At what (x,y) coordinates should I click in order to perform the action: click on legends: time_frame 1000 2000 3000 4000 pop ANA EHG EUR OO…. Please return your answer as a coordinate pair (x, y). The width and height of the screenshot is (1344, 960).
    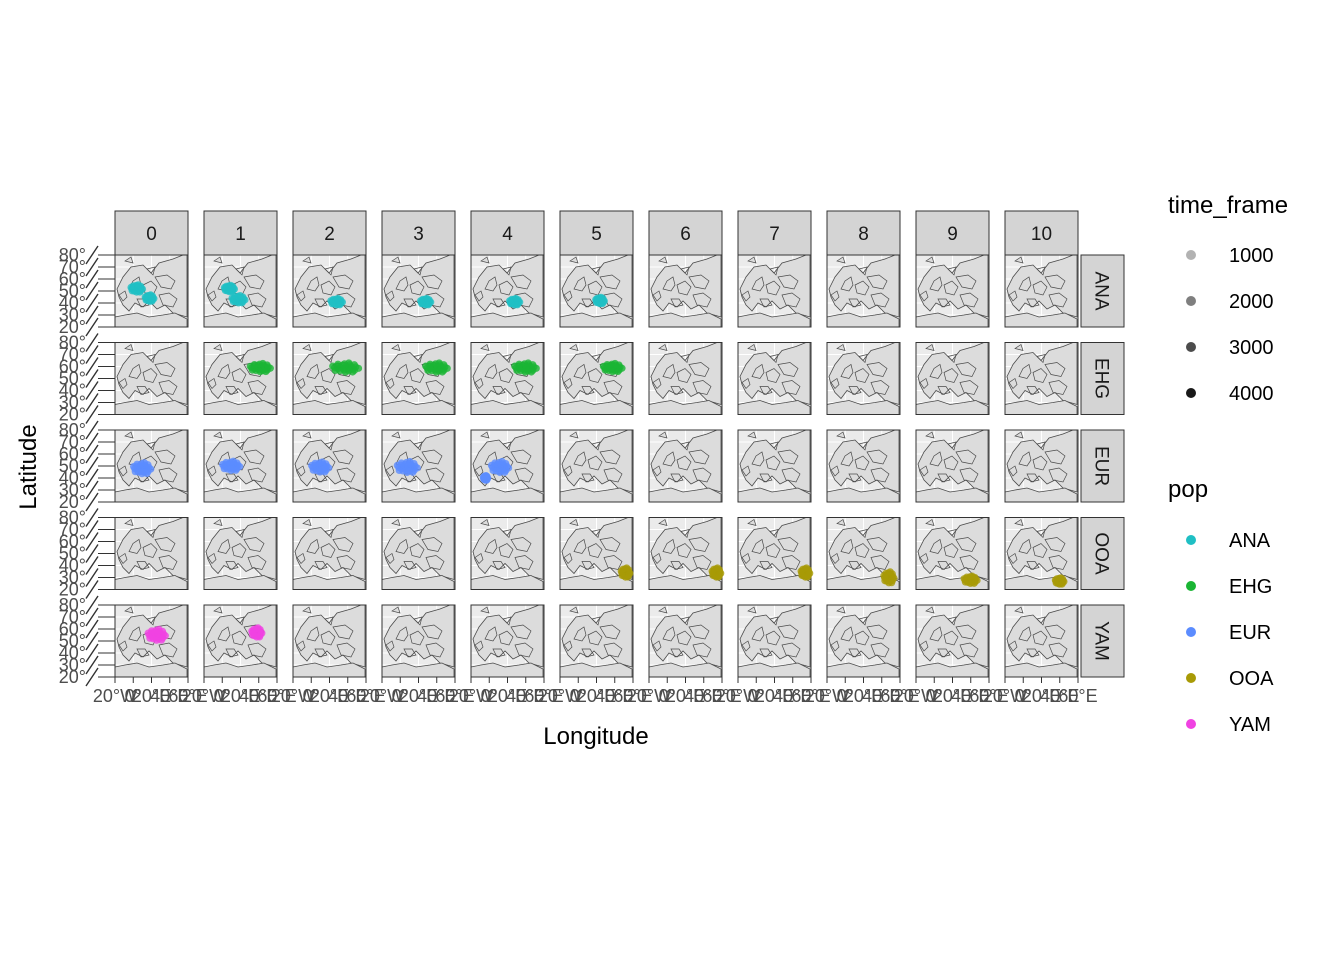
    Looking at the image, I should click on (1228, 464).